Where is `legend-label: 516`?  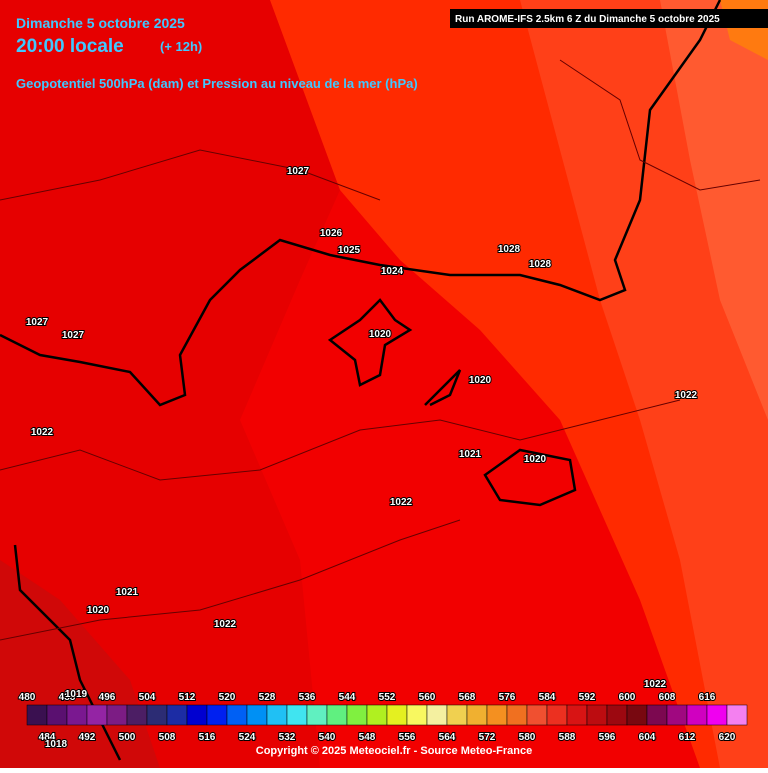
legend-label: 516 is located at coordinates (207, 737).